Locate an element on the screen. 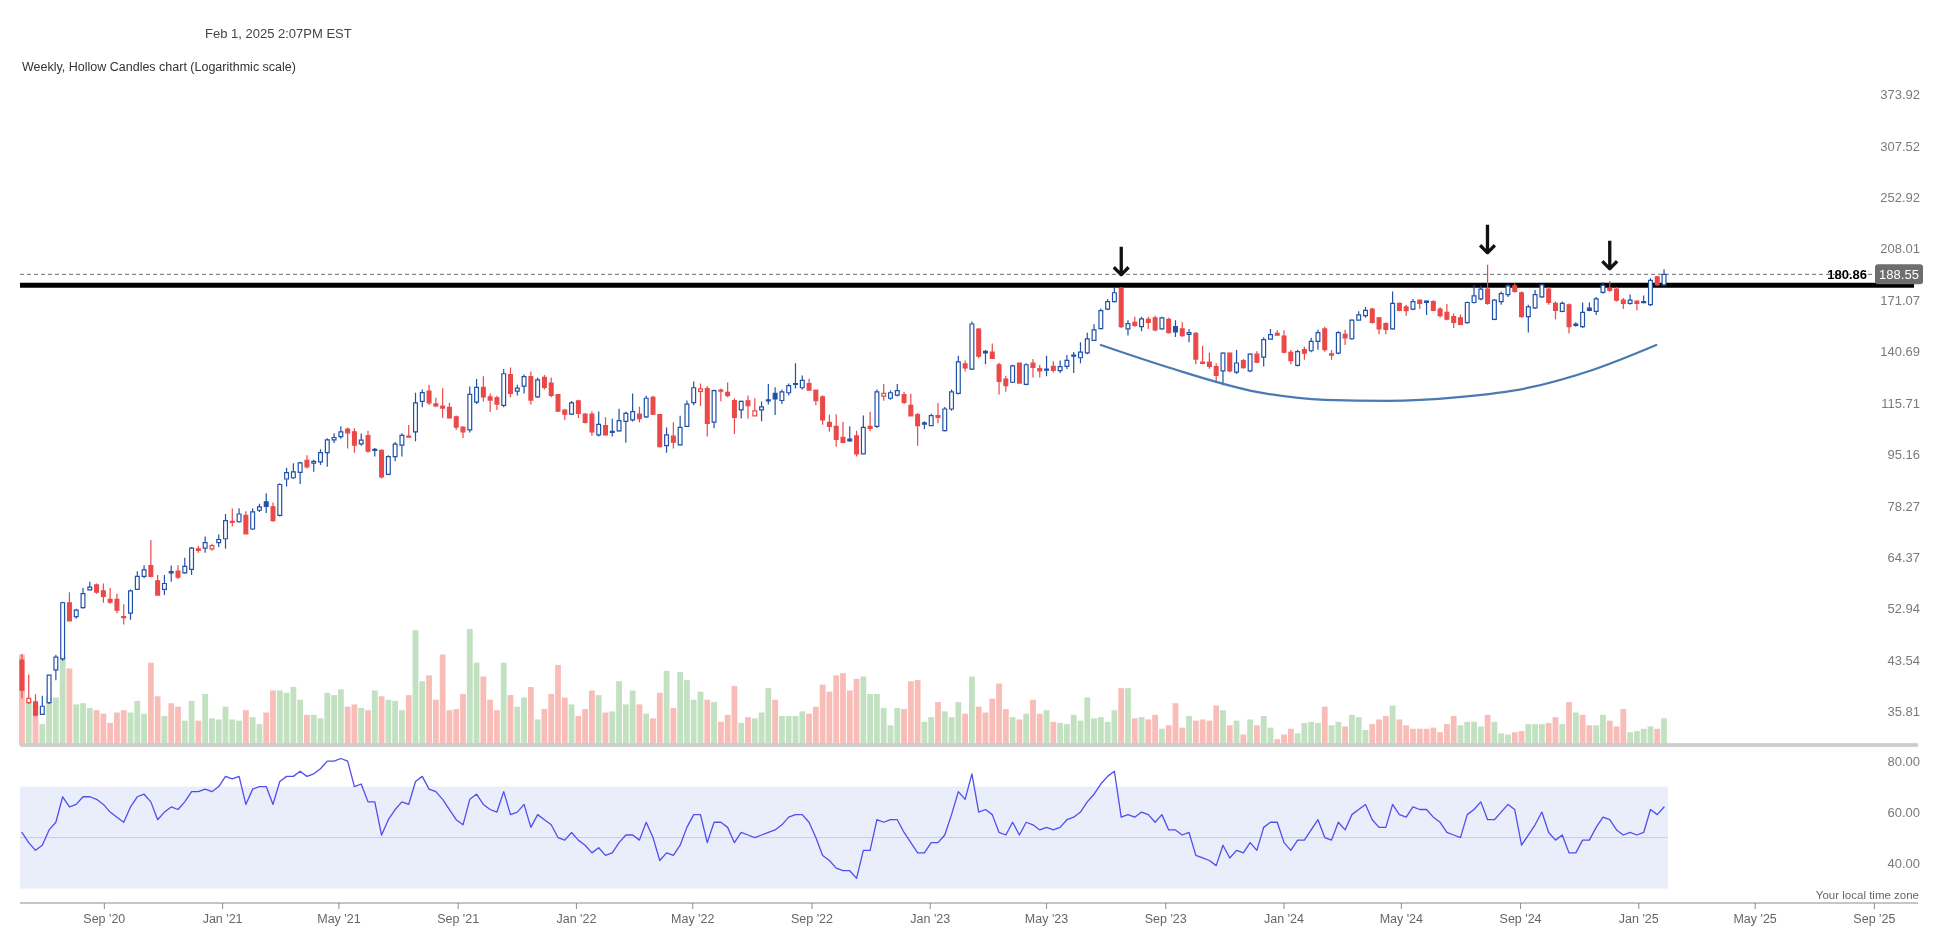 This screenshot has height=949, width=1949. x-tick-label: Sep '25 is located at coordinates (1874, 919).